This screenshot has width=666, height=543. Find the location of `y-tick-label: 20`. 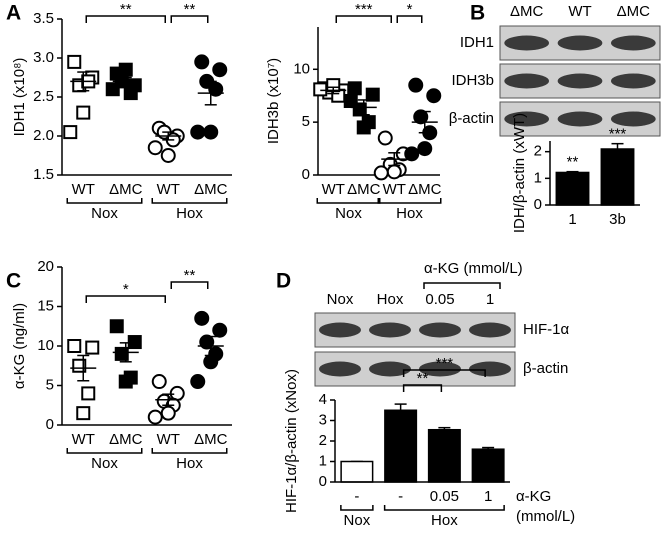

y-tick-label: 20 is located at coordinates (45, 266).